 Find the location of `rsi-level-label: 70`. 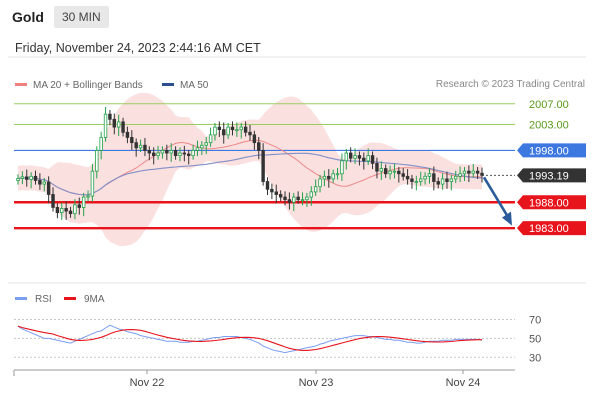

rsi-level-label: 70 is located at coordinates (535, 321).